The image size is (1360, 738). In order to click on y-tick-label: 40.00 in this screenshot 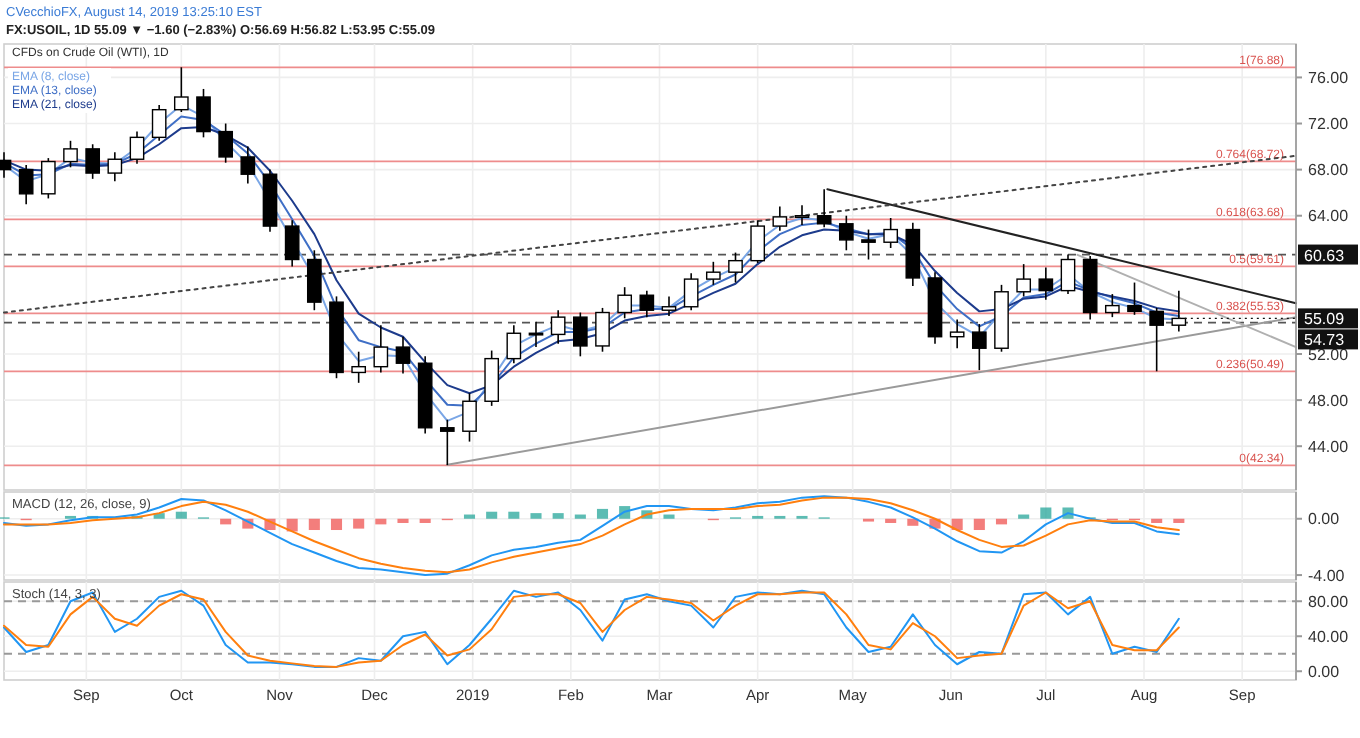, I will do `click(1329, 636)`.